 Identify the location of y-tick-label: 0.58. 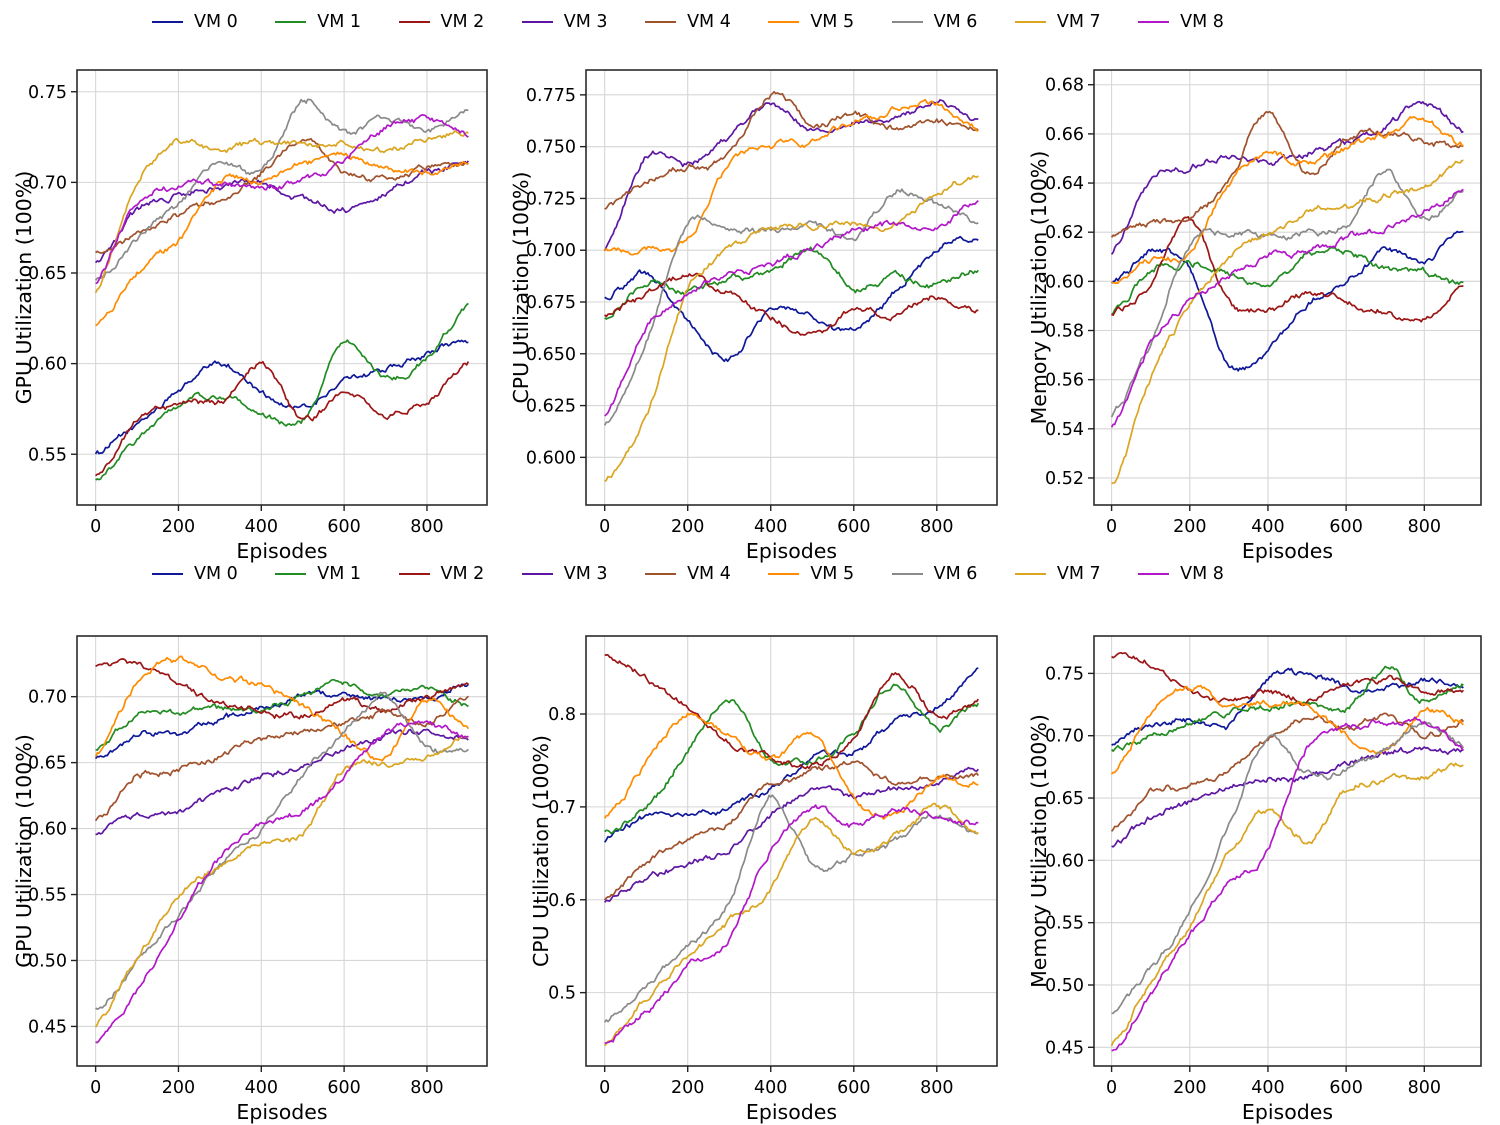
(1064, 332).